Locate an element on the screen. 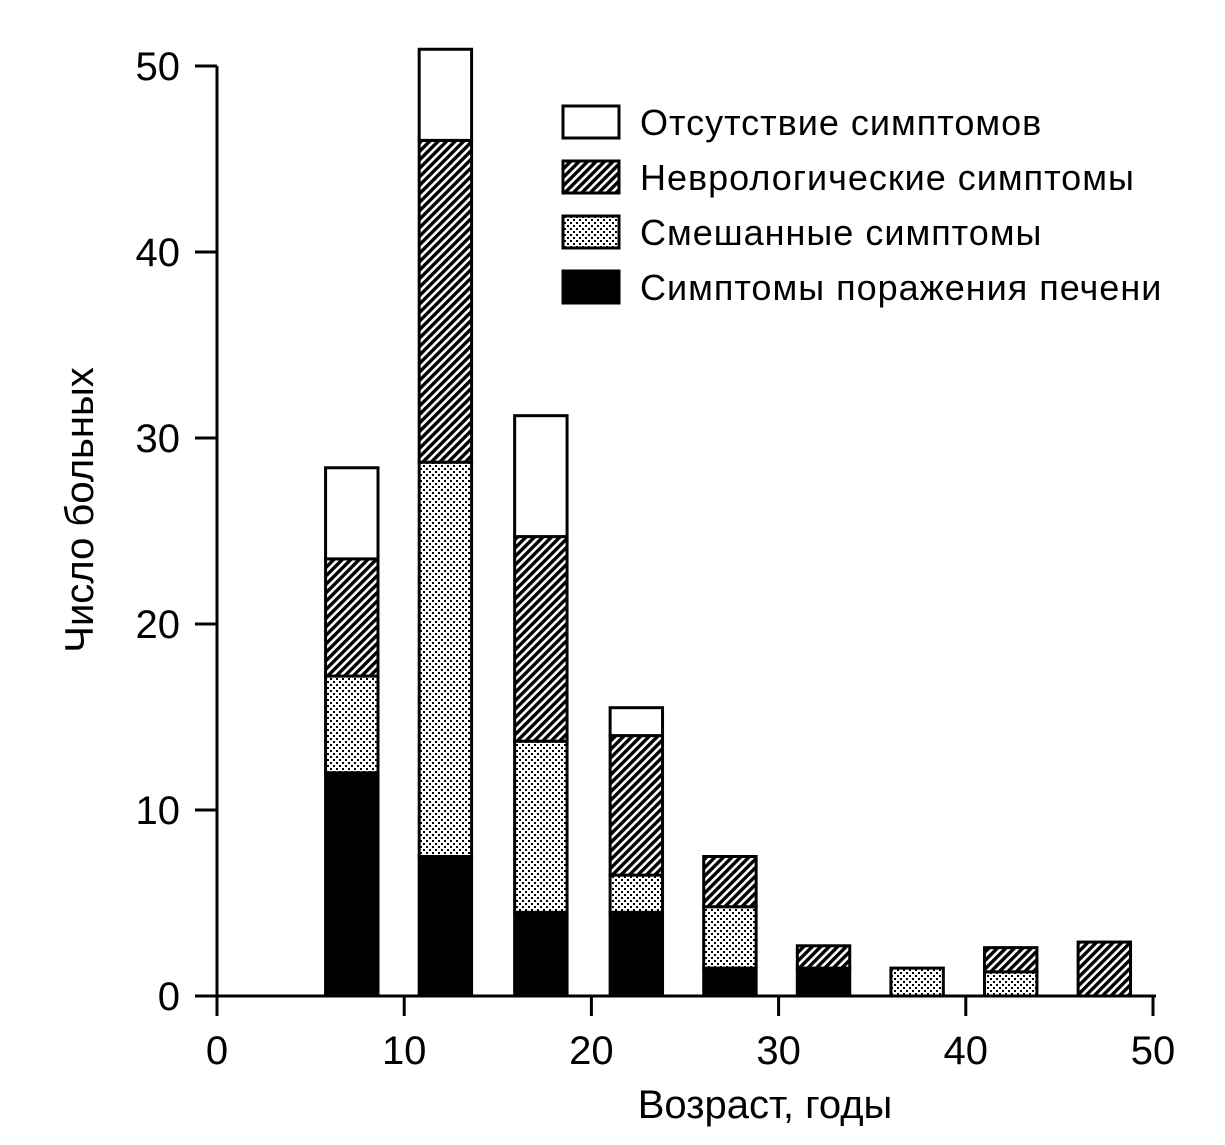  y-axis-title: Число больных is located at coordinates (80, 509).